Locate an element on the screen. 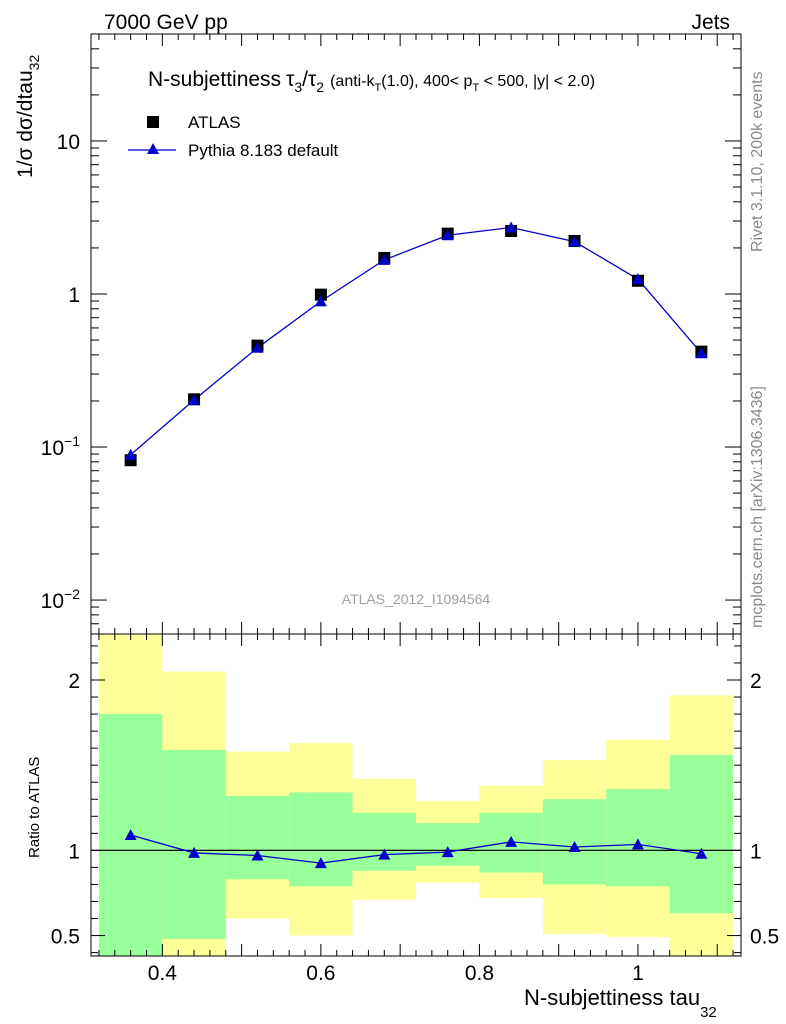 The height and width of the screenshot is (1024, 786). ratio-y-tick-label: 2 is located at coordinates (74, 681).